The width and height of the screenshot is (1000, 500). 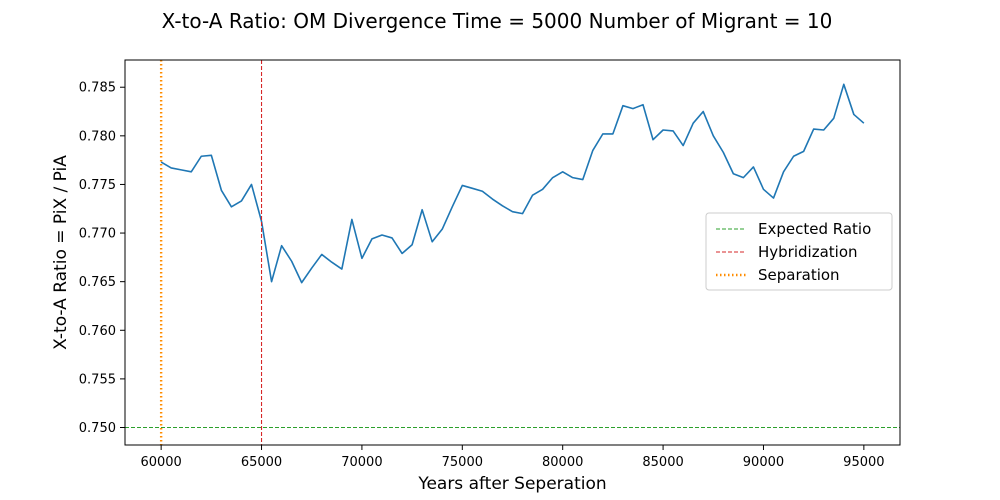 I want to click on y-tick-label: 0.765, so click(x=97, y=282).